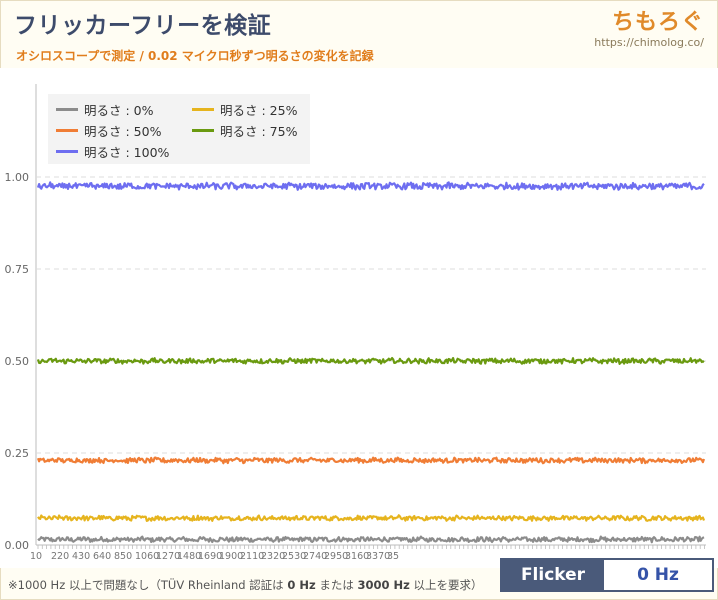 The image size is (718, 600). I want to click on x-tick-label-2: 430, so click(81, 556).